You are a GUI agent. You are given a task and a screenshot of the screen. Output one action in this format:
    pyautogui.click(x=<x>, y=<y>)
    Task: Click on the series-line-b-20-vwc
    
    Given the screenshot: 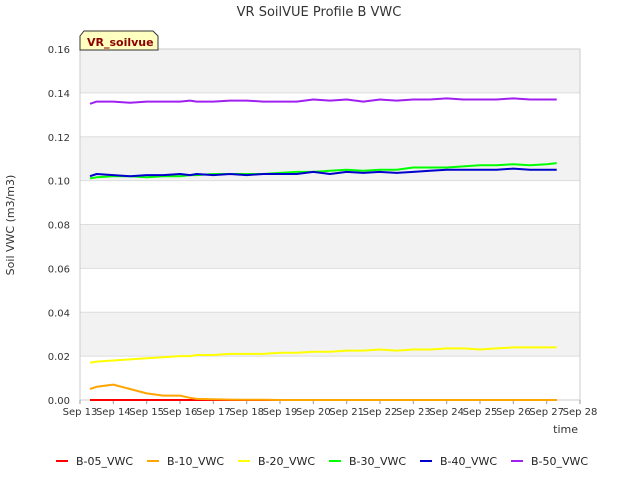 What is the action you would take?
    pyautogui.click(x=323, y=355)
    